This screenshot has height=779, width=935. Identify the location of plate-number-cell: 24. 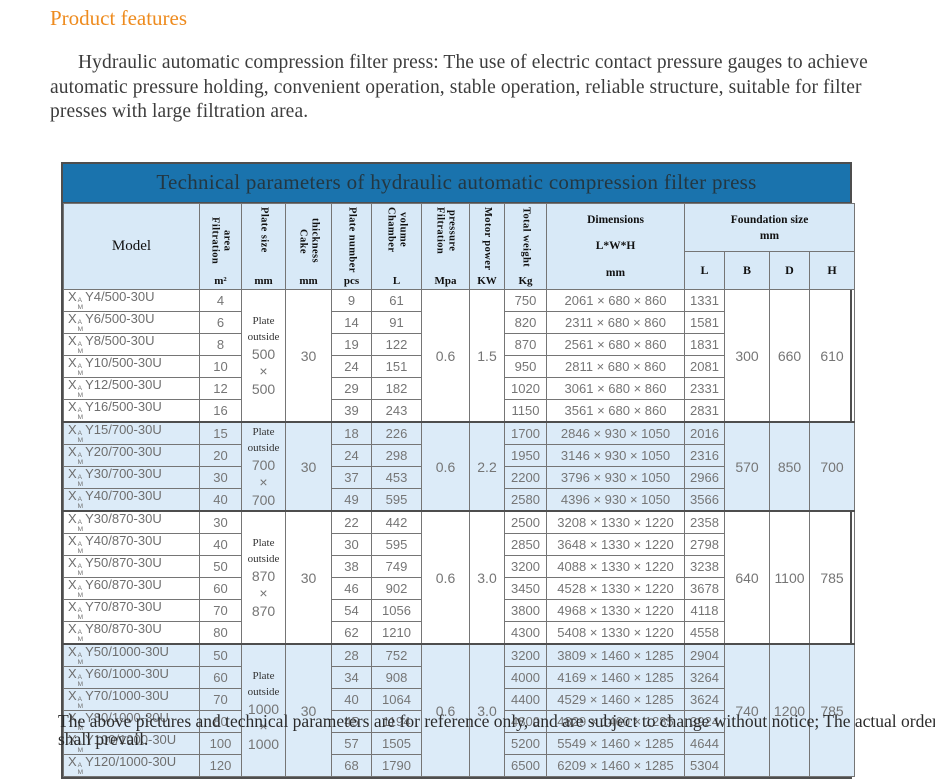
(351, 455).